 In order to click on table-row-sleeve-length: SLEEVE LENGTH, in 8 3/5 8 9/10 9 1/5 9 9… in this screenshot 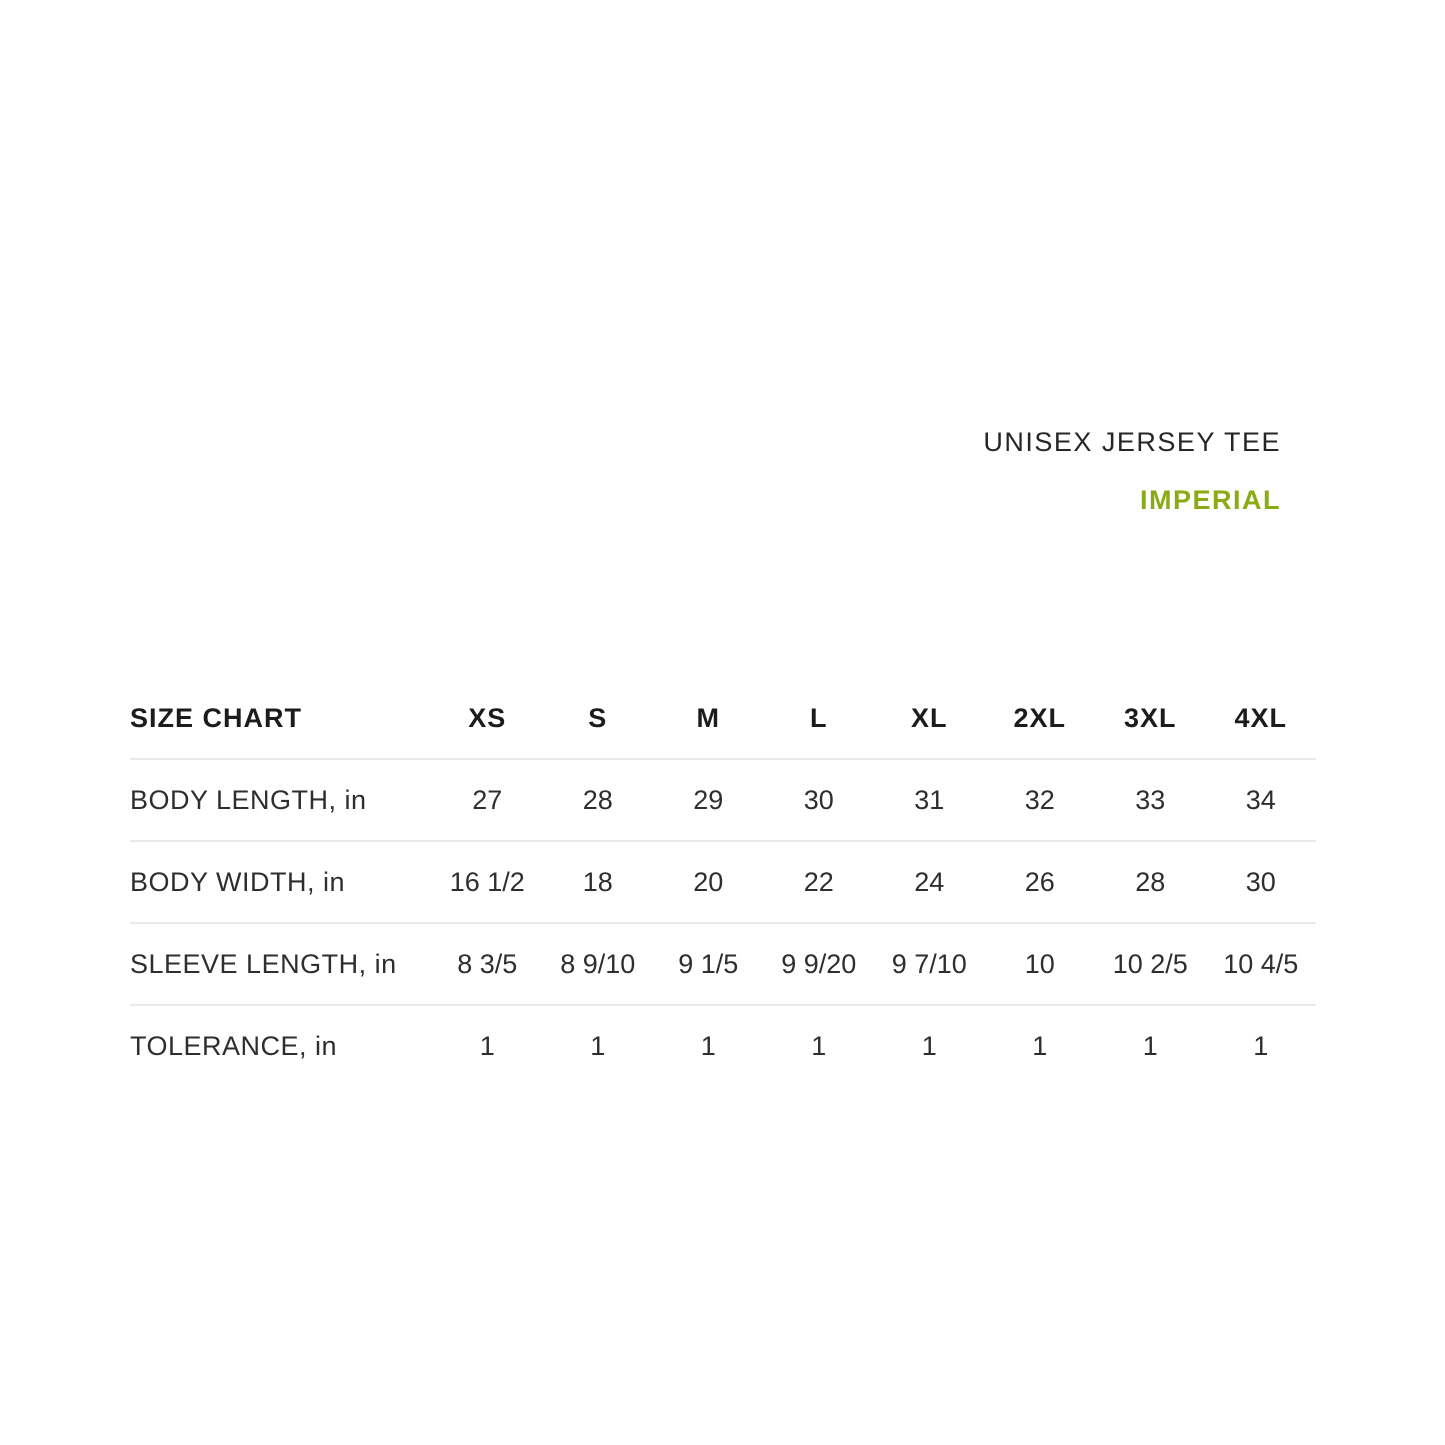, I will do `click(723, 964)`.